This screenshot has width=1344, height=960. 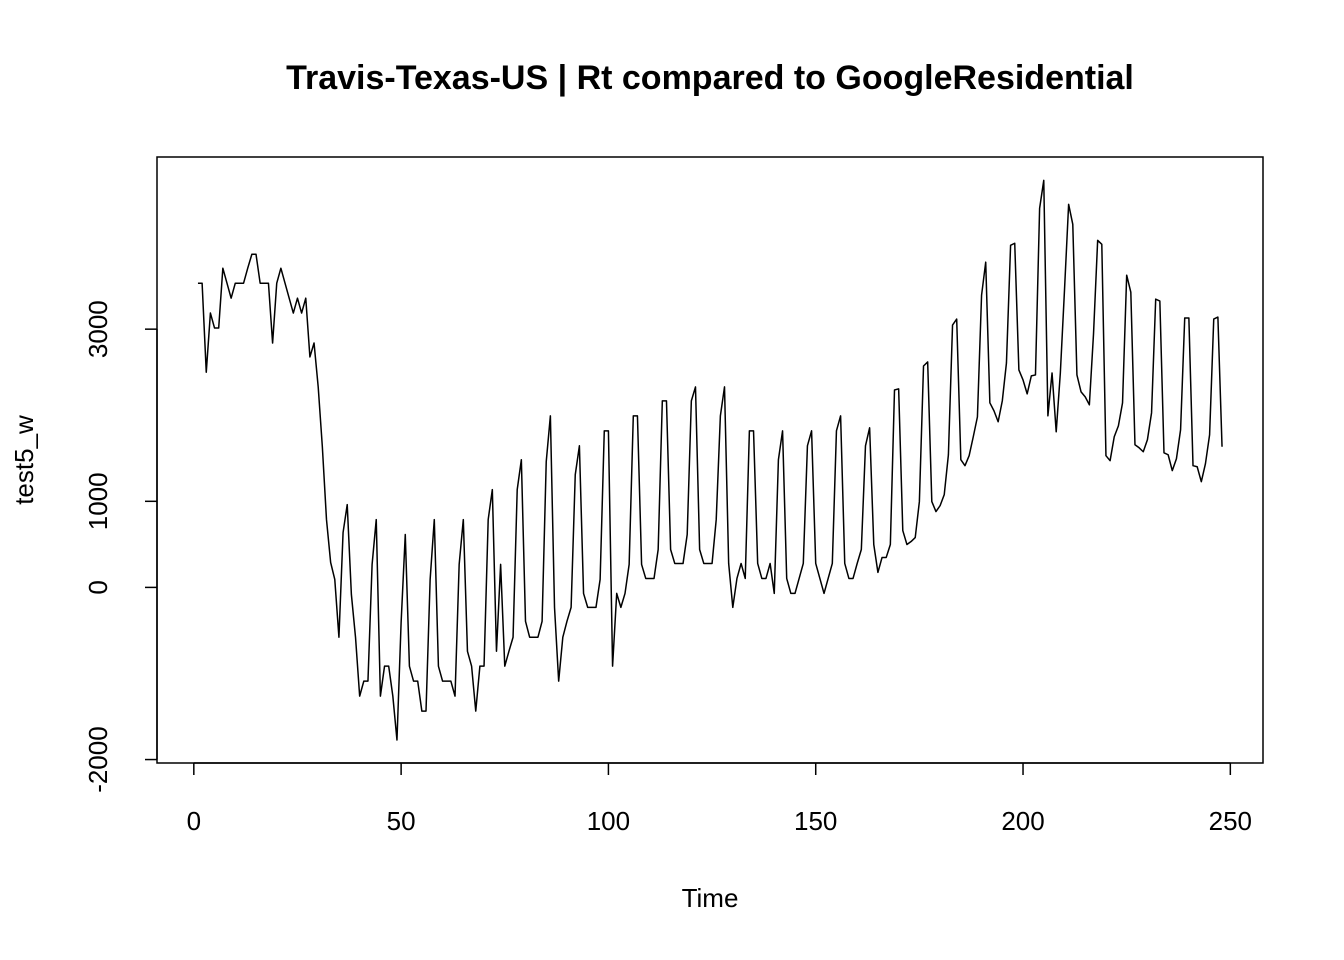 What do you see at coordinates (98, 759) in the screenshot?
I see `y-tick-label: -2000` at bounding box center [98, 759].